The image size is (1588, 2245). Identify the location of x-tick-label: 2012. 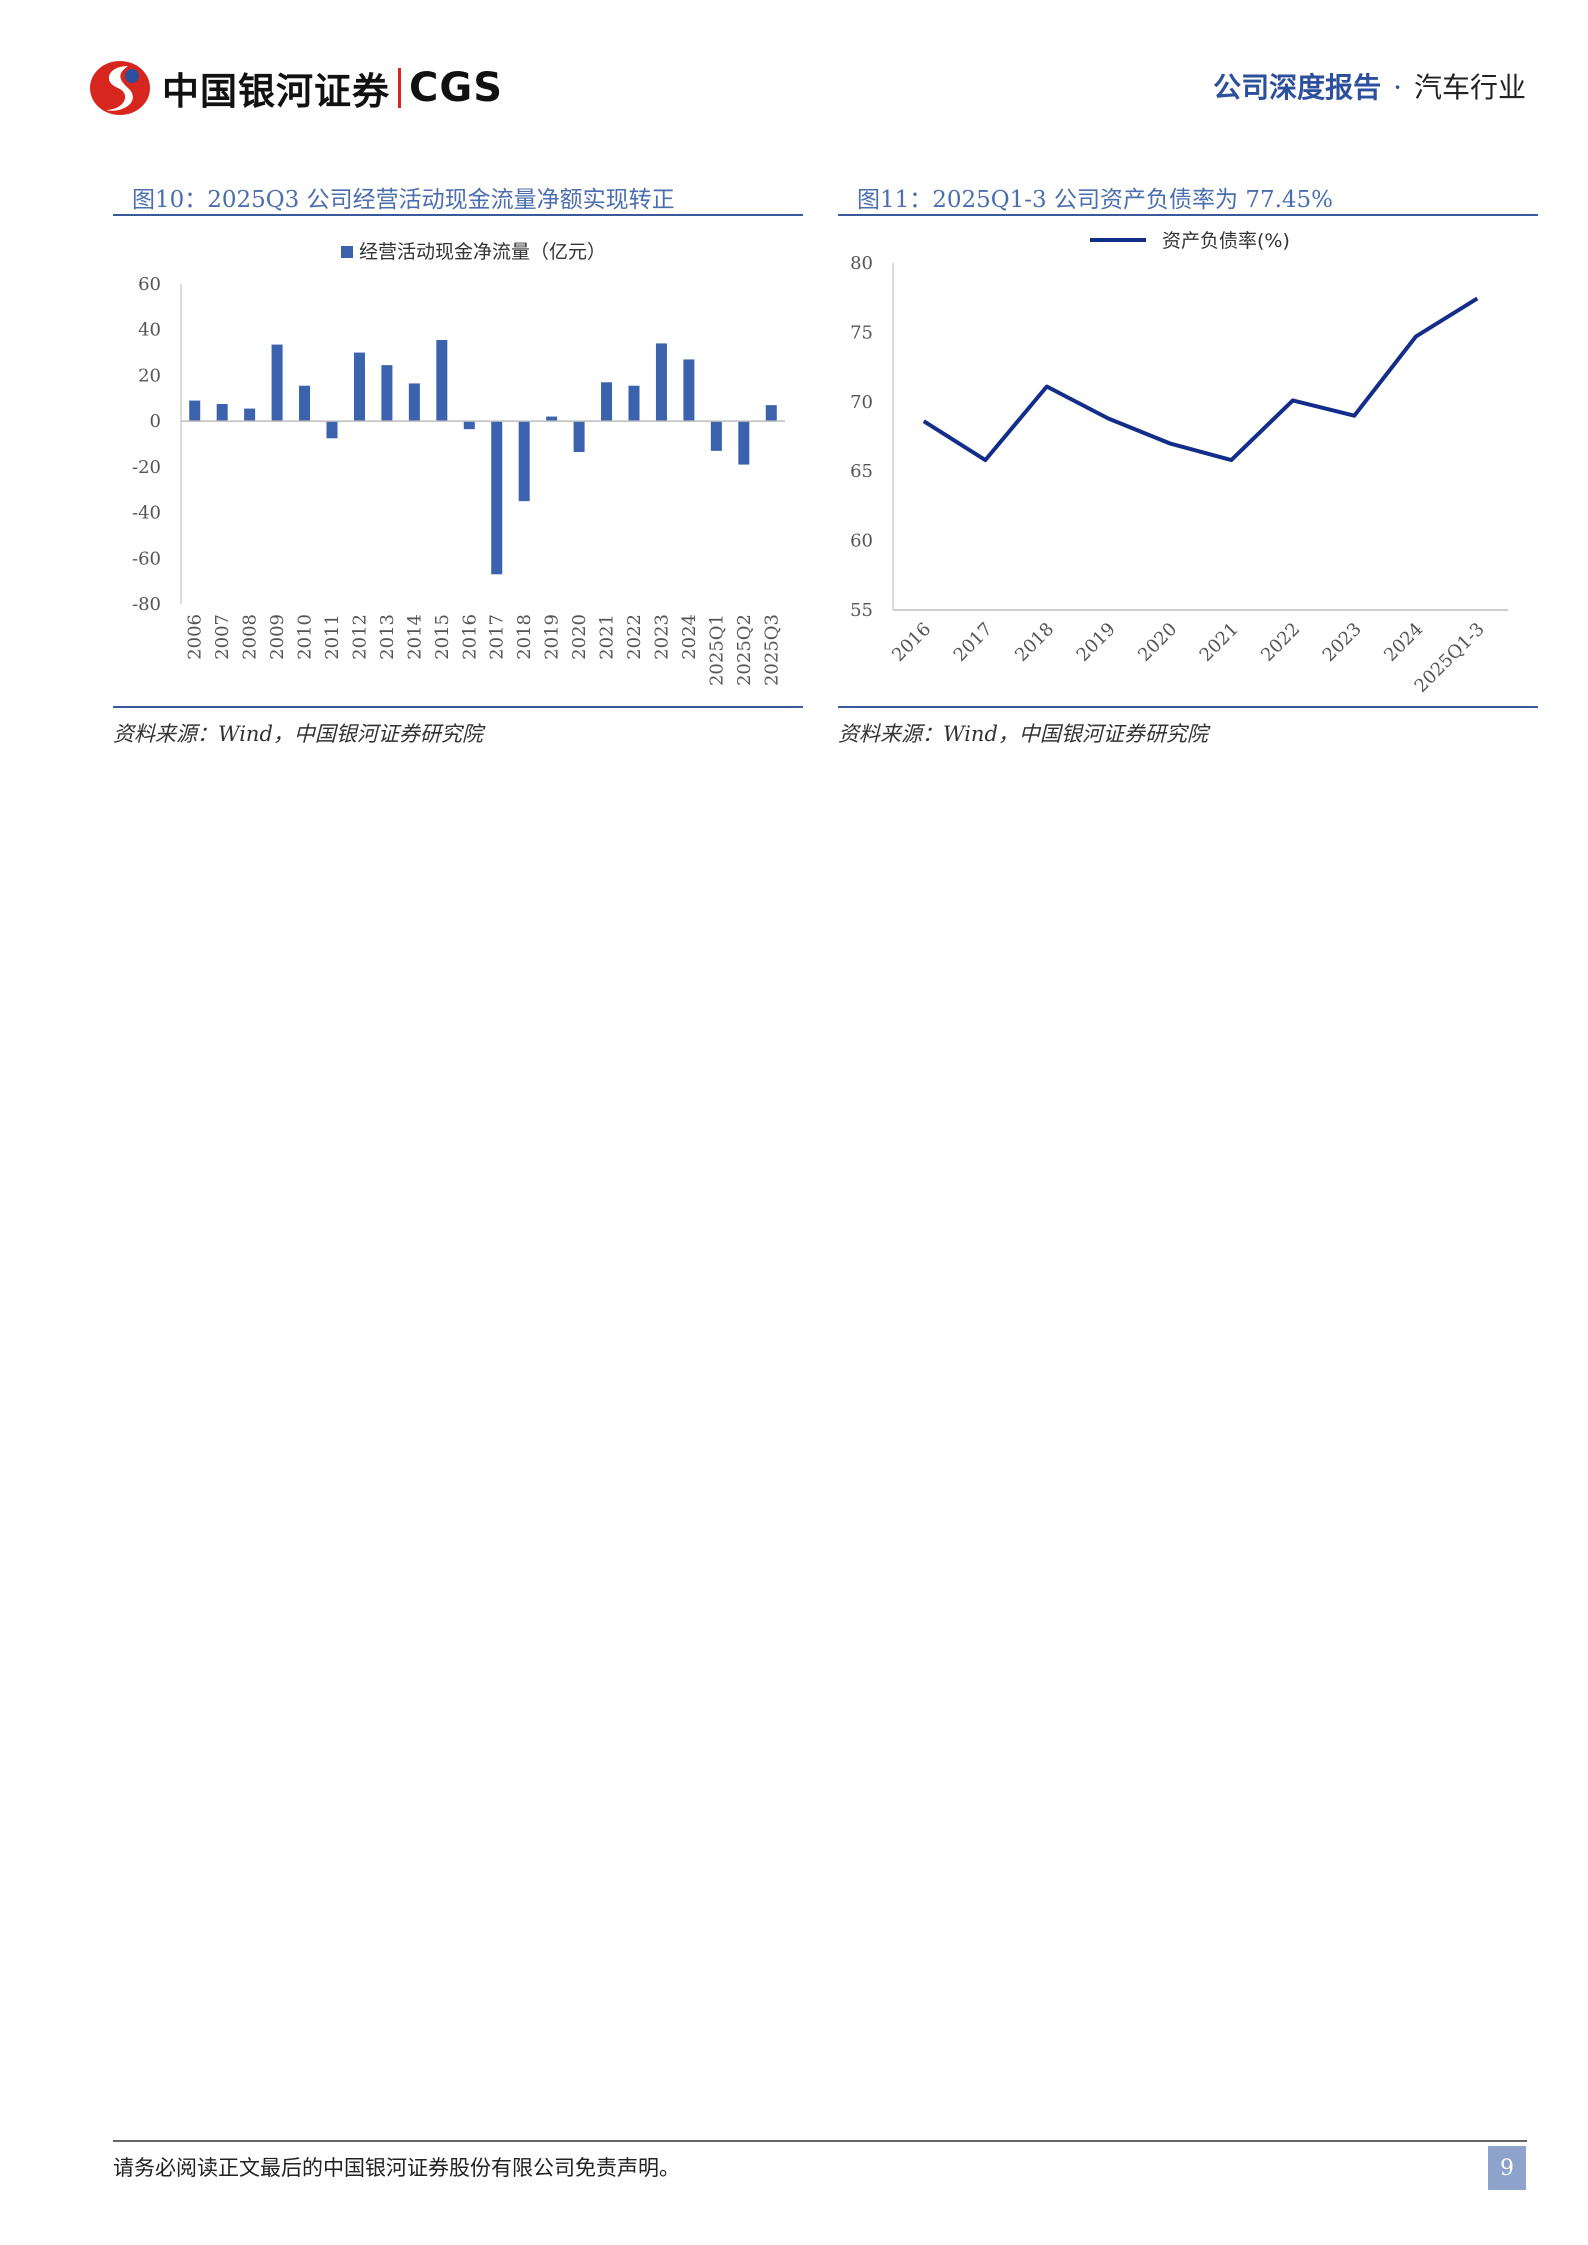
(359, 637).